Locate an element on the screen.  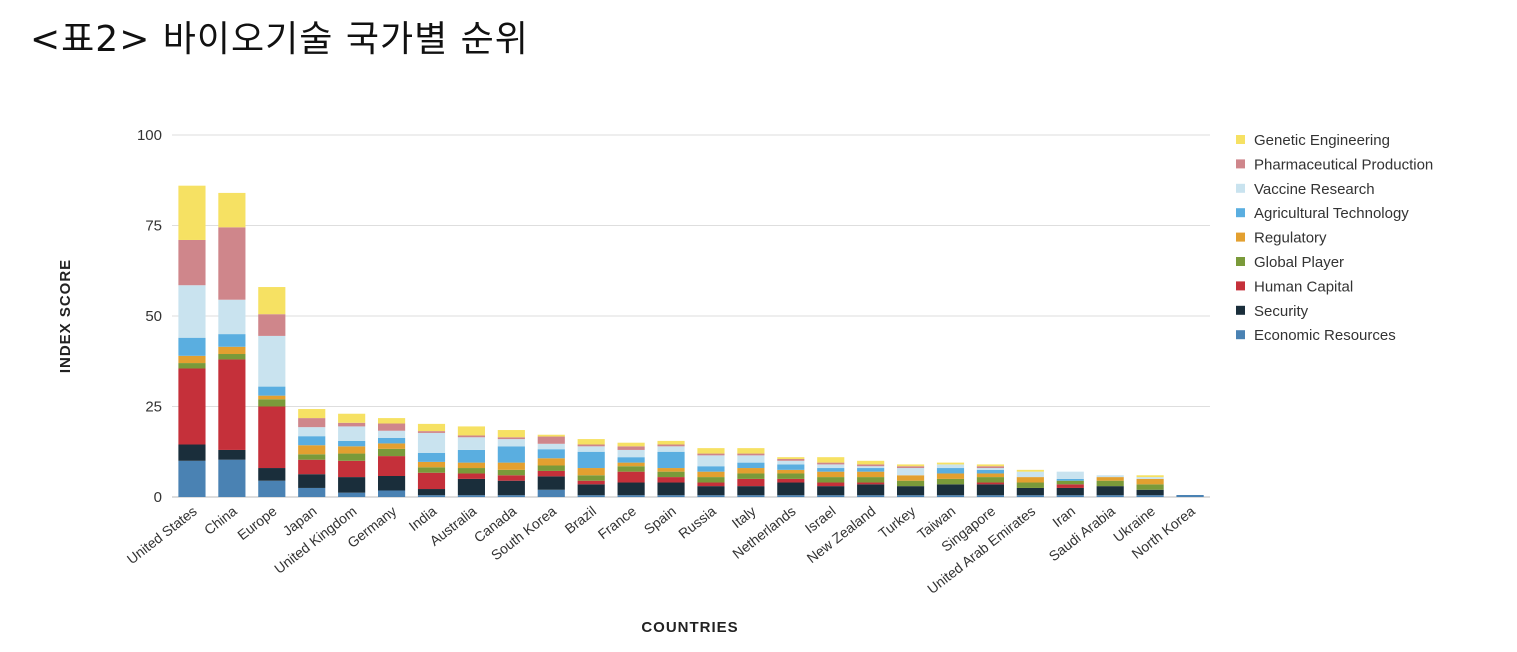
x-tick-label: Iran is located at coordinates (1063, 516).